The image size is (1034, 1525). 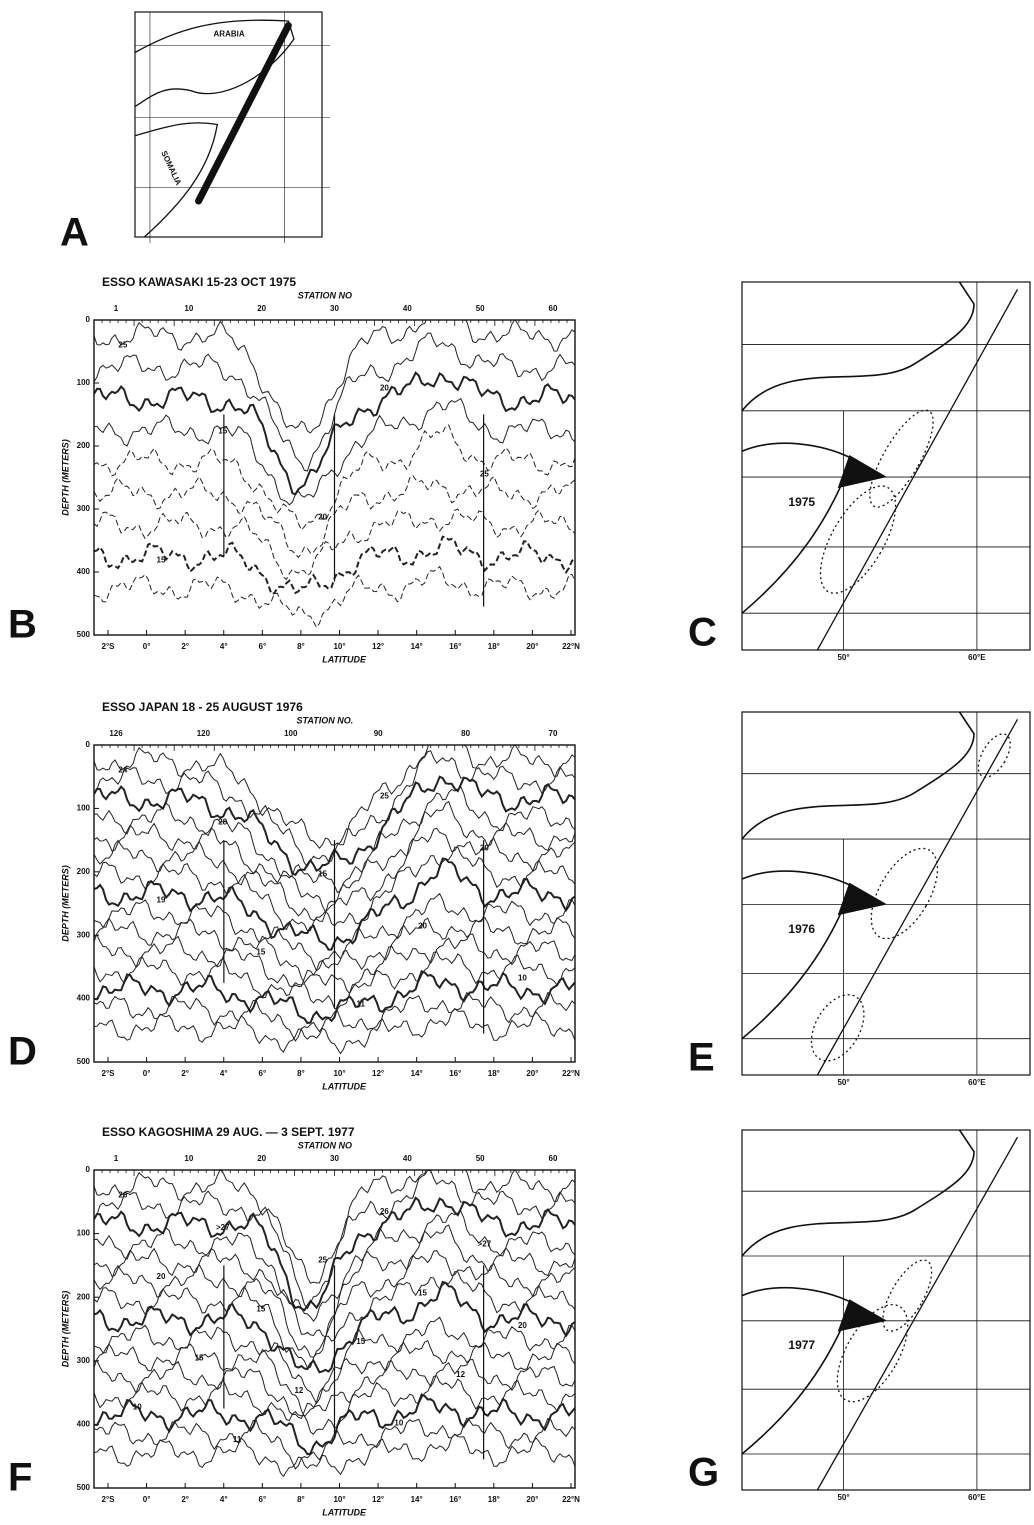 I want to click on map-year: 1977, so click(x=801, y=1345).